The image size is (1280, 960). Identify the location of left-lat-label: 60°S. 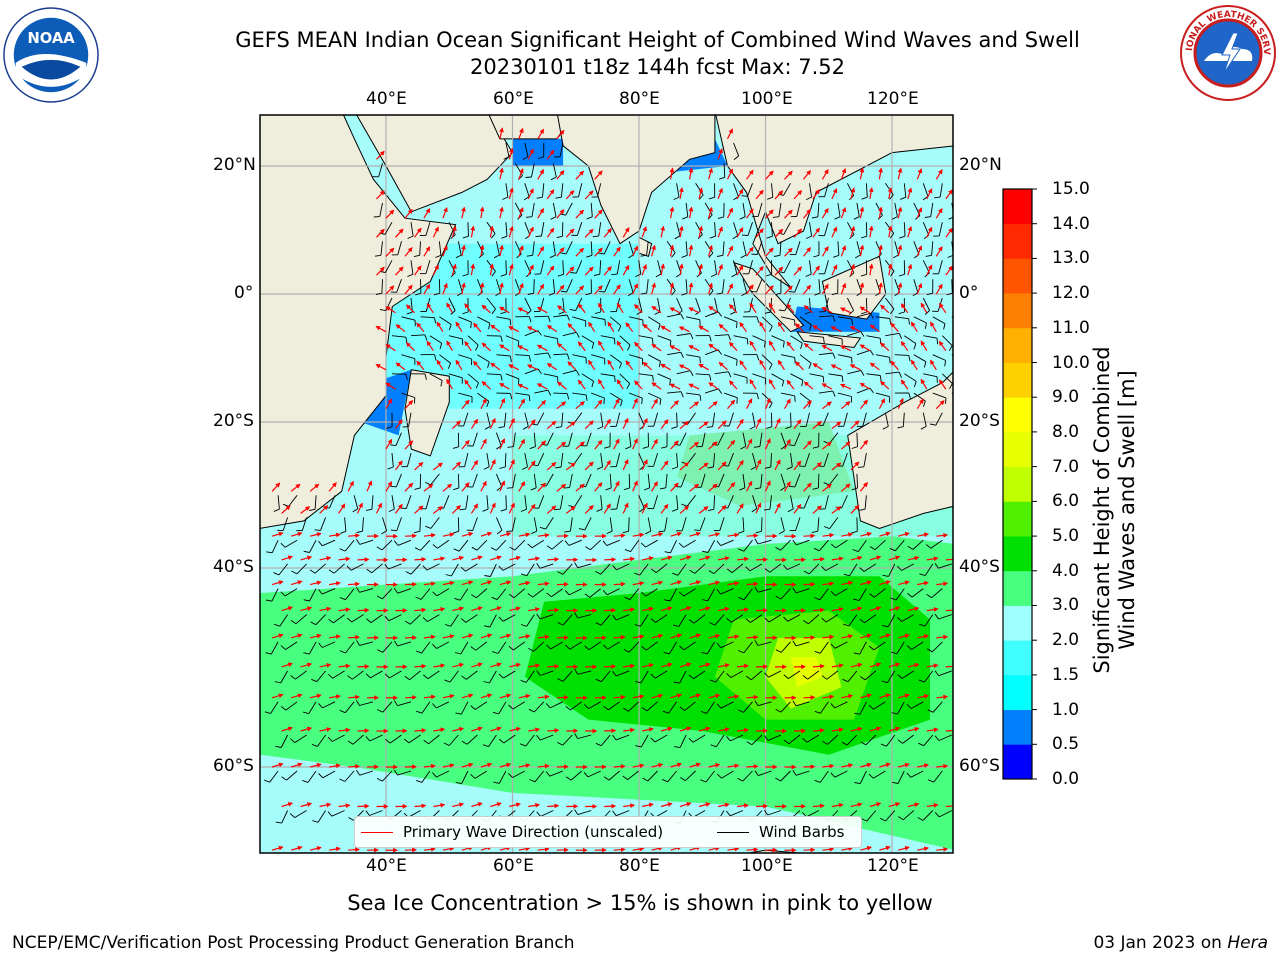
(233, 766).